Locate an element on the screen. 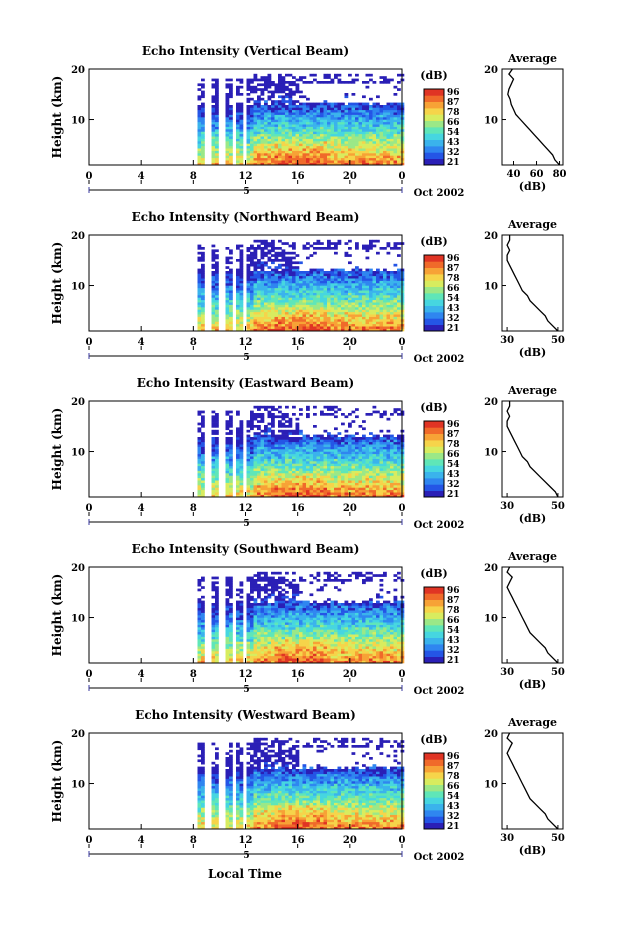  colorbar-tick-label: 96 is located at coordinates (453, 425).